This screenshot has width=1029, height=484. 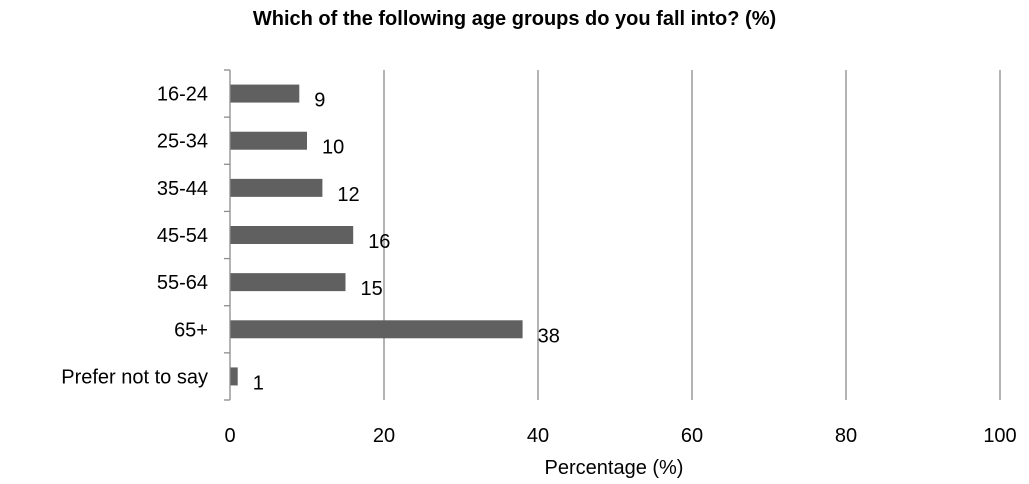 I want to click on data-label: 12, so click(x=348, y=195).